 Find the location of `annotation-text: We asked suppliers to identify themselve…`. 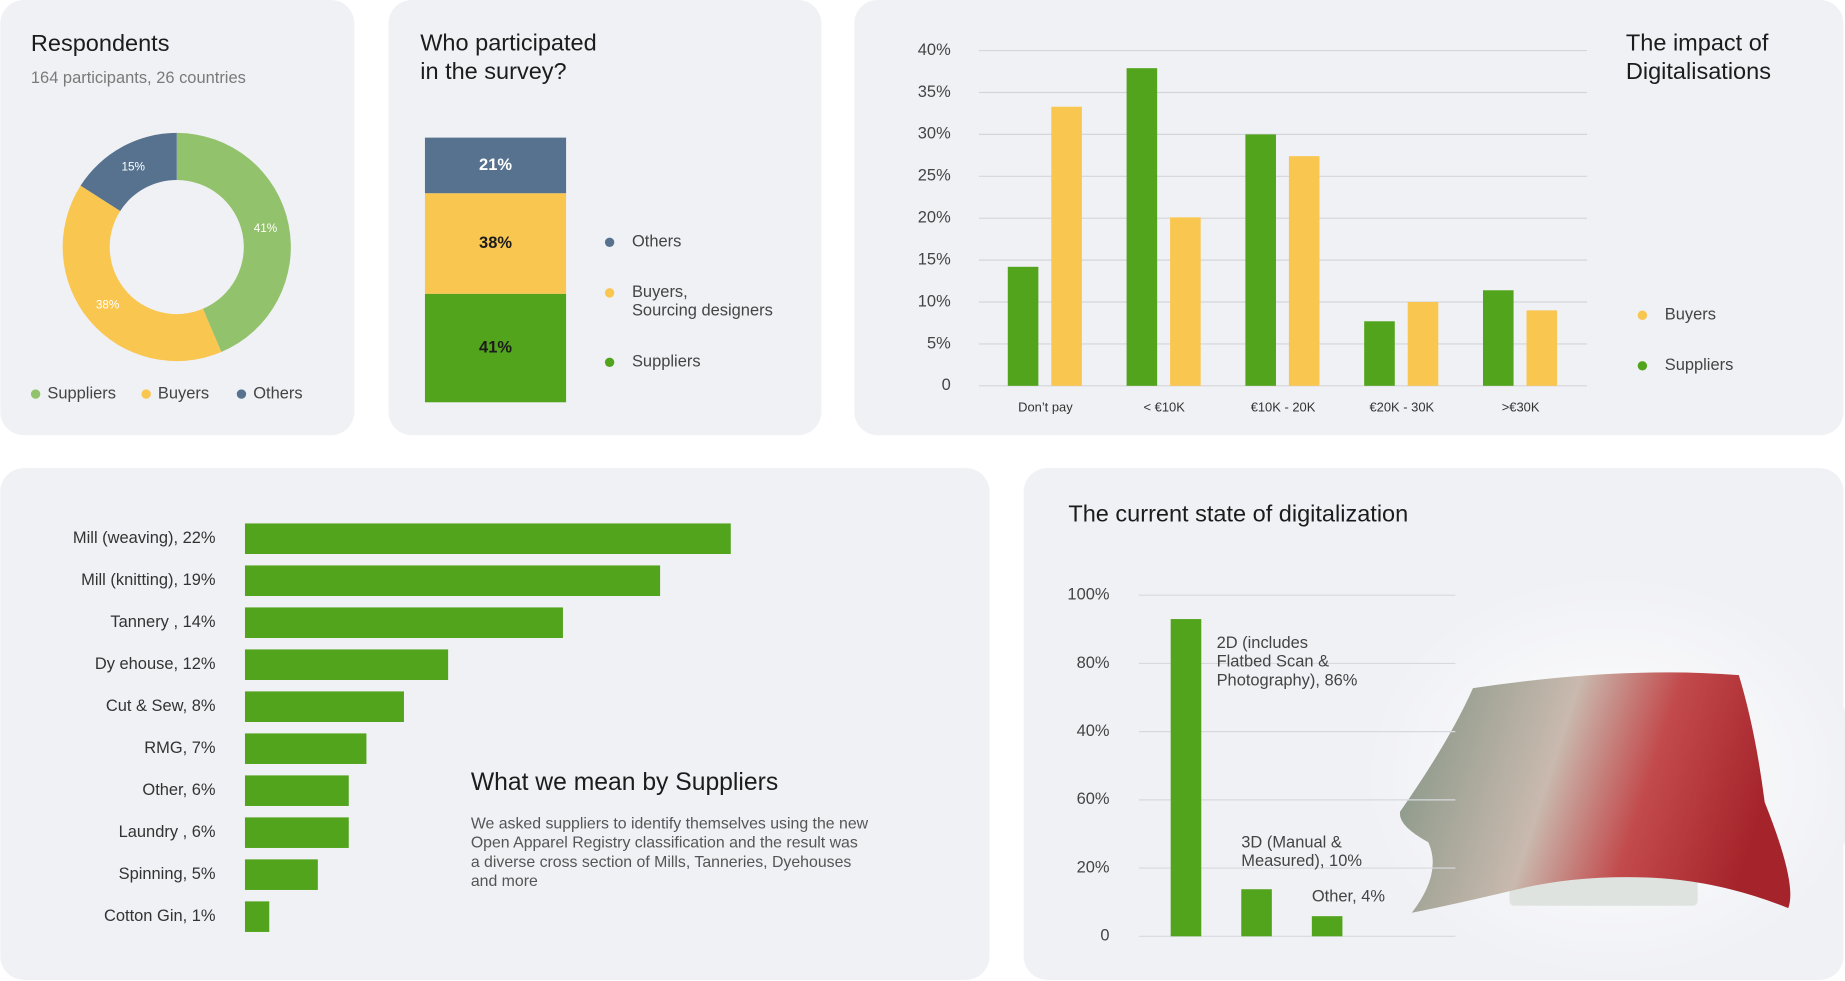

annotation-text: We asked suppliers to identify themselve… is located at coordinates (672, 853).